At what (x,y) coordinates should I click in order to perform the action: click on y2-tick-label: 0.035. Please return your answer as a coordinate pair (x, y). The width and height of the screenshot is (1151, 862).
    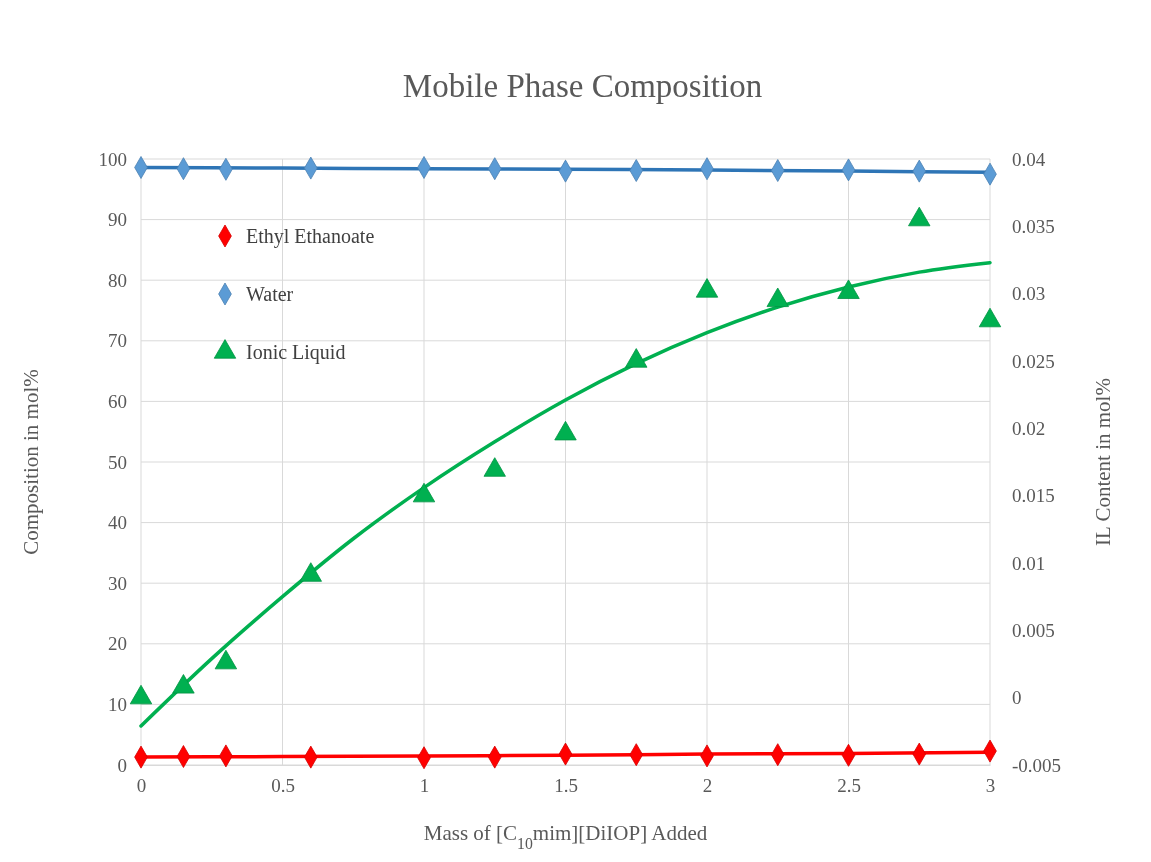
    Looking at the image, I should click on (1033, 226).